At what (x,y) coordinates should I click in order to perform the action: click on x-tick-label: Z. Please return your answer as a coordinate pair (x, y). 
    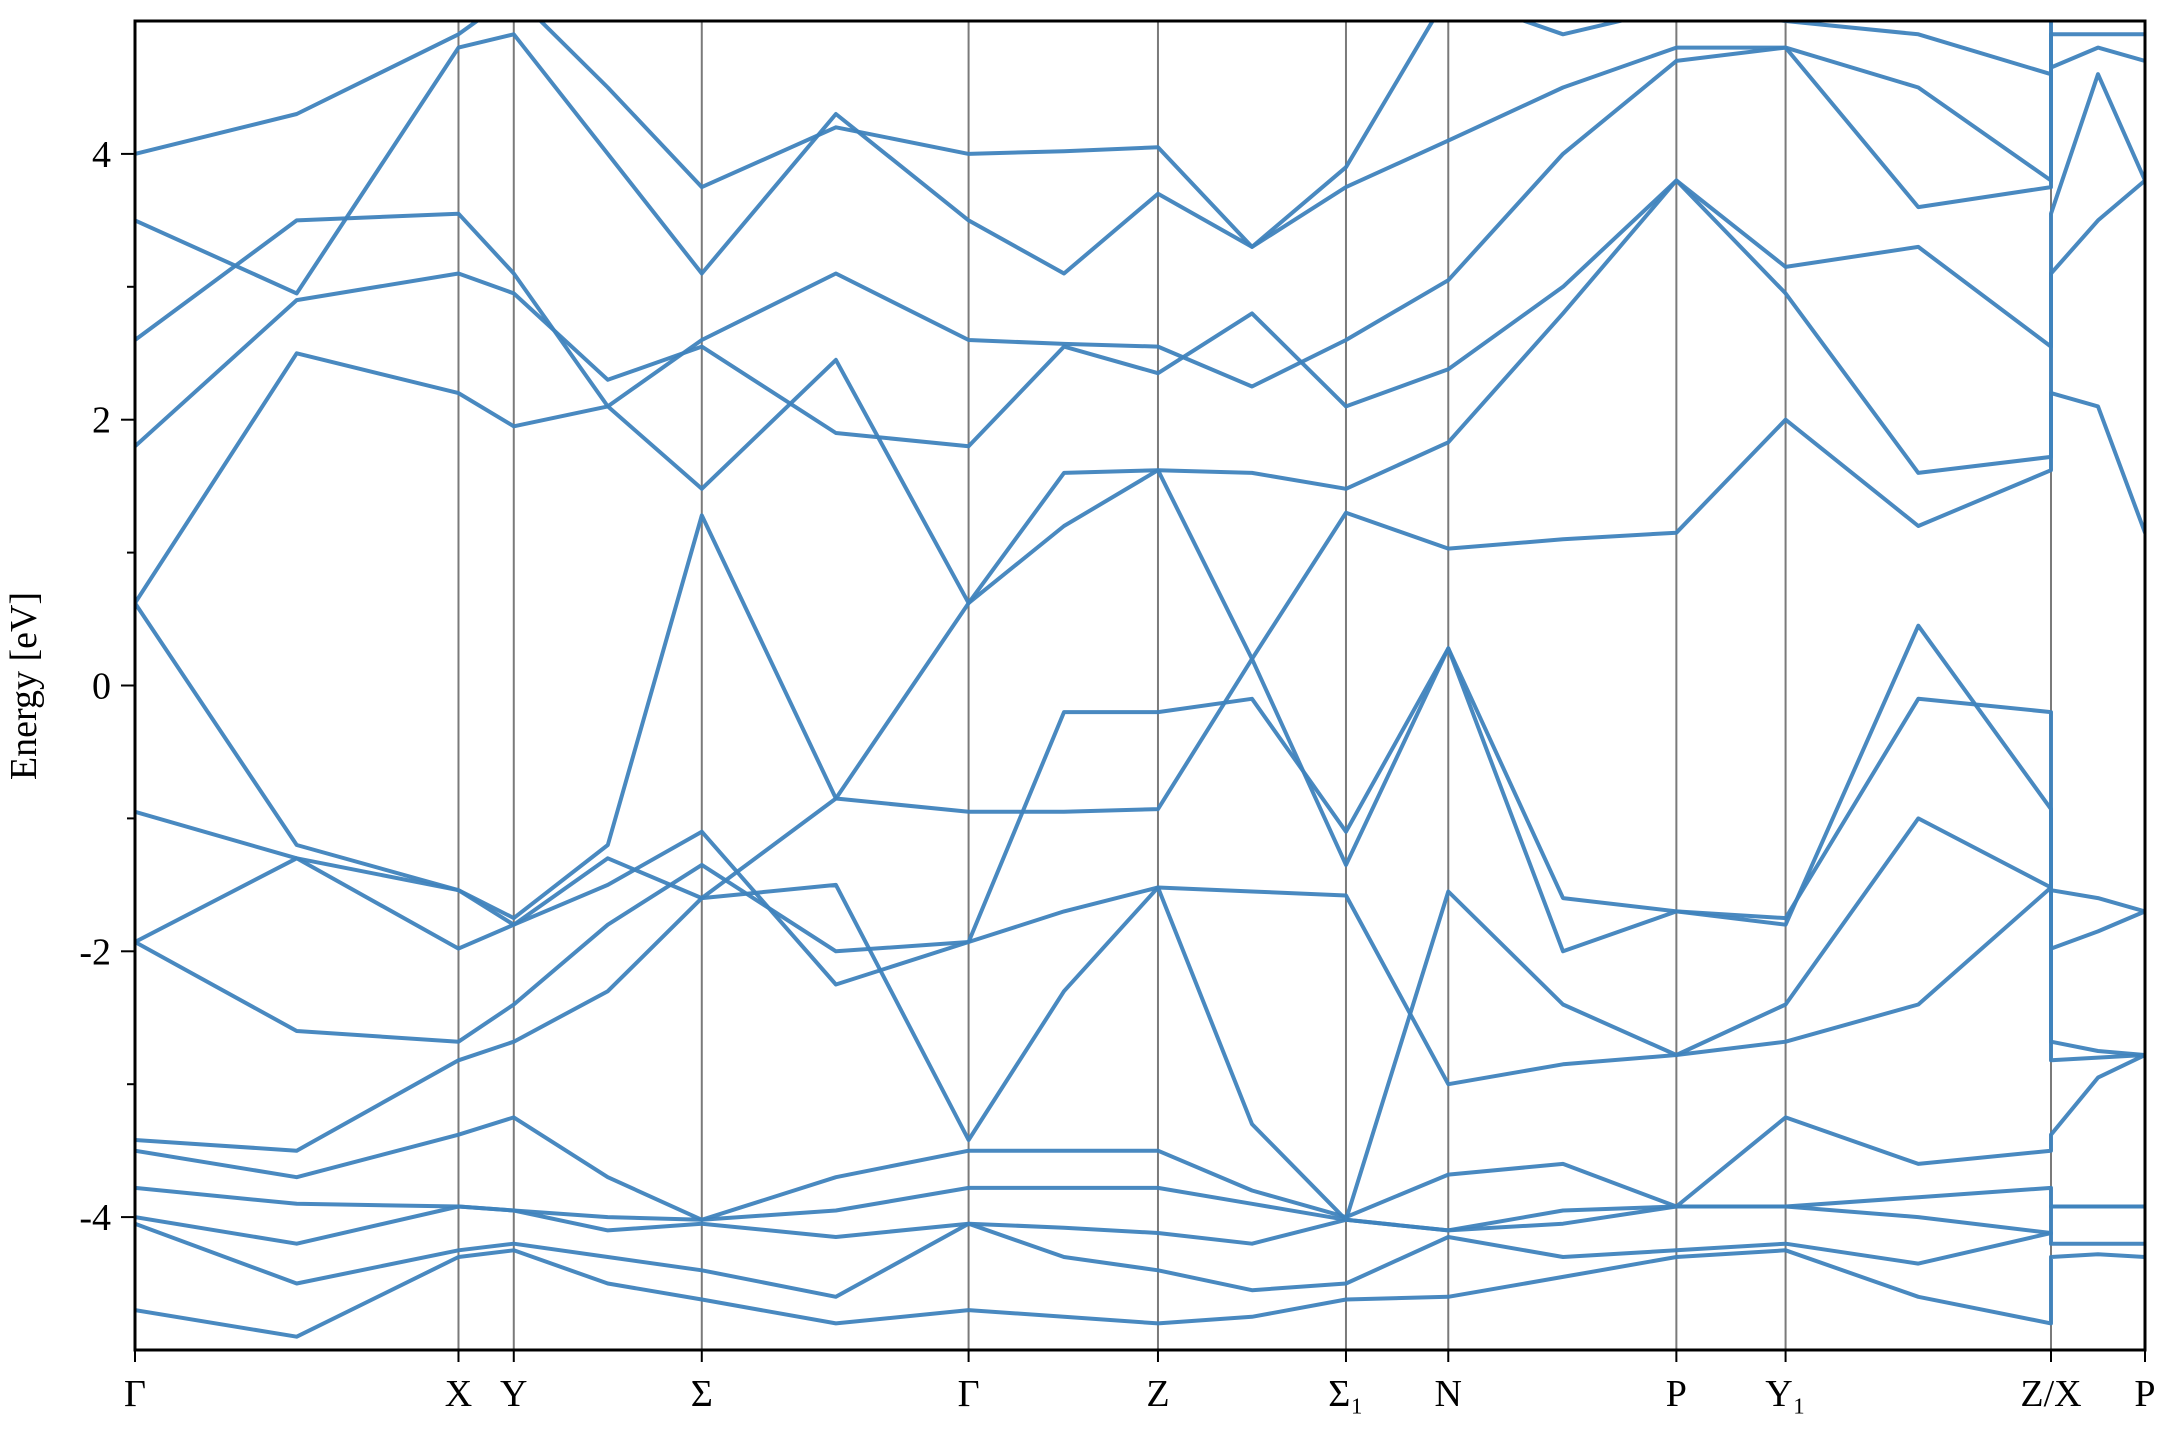
    Looking at the image, I should click on (1157, 1394).